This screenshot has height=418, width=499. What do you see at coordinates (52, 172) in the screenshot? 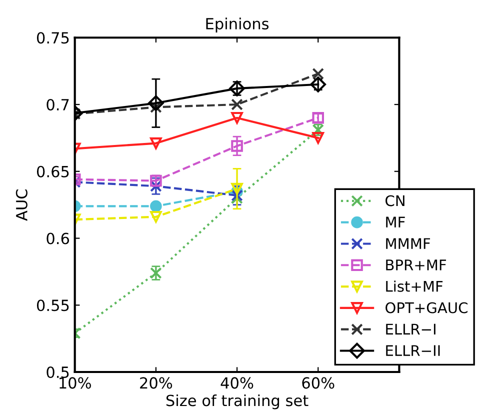
I see `y-tick-label: 0.65` at bounding box center [52, 172].